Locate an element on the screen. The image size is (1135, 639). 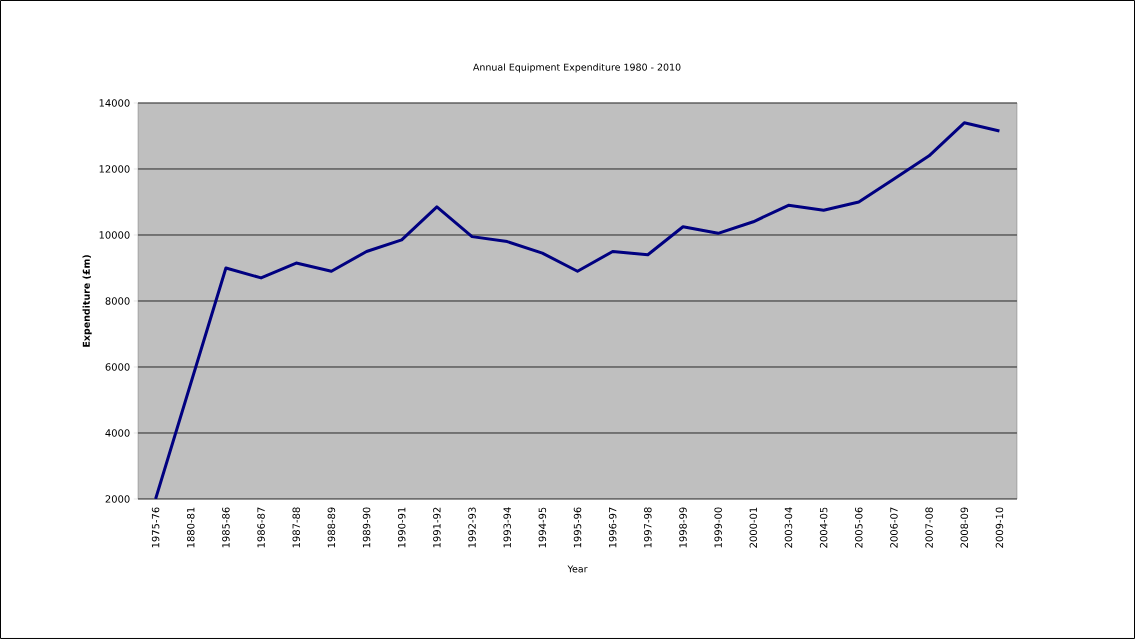
x-tick-label: 1987-88 is located at coordinates (296, 527).